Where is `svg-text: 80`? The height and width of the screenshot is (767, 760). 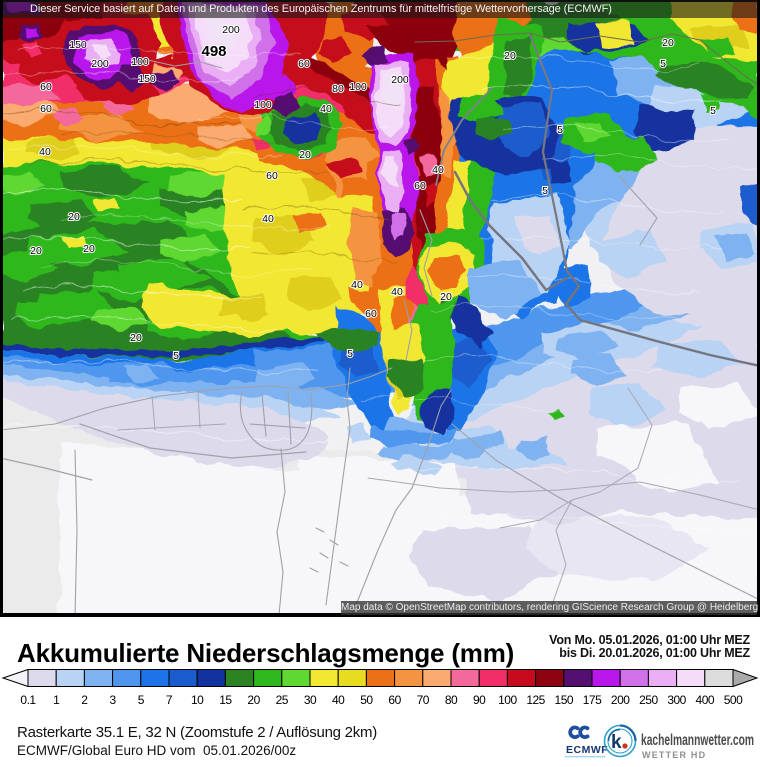
svg-text: 80 is located at coordinates (338, 89).